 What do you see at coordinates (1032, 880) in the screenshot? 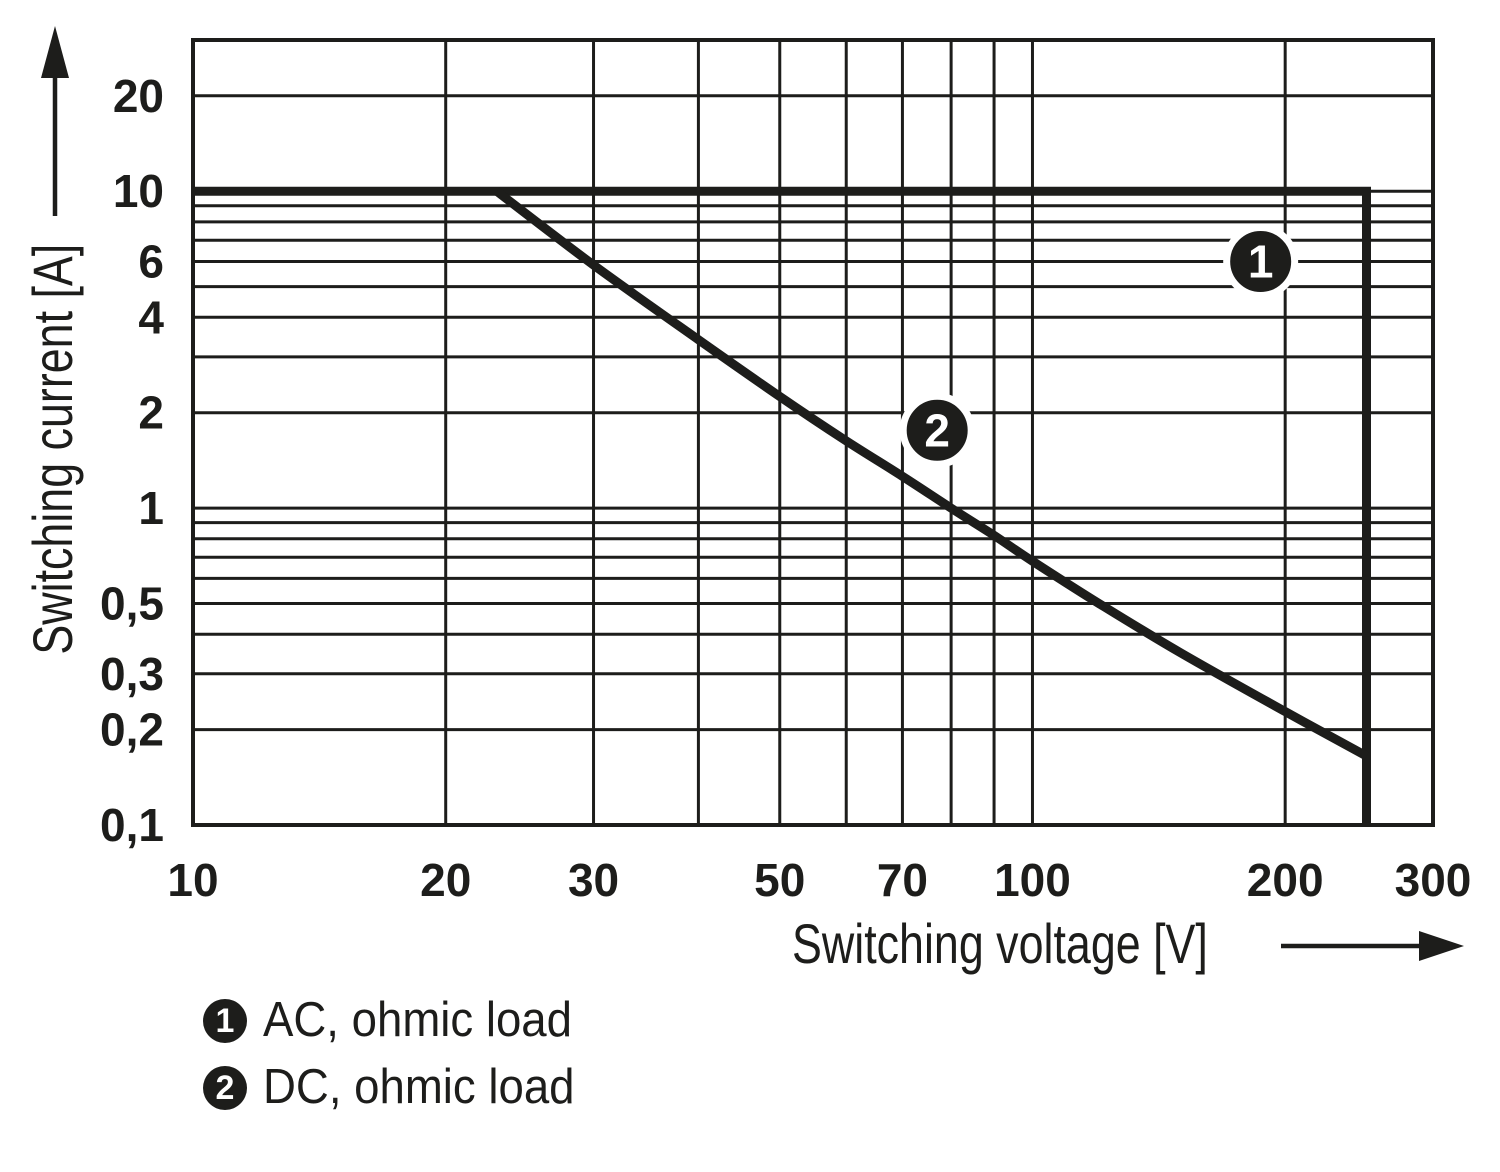
I see `x-tick-100: 100` at bounding box center [1032, 880].